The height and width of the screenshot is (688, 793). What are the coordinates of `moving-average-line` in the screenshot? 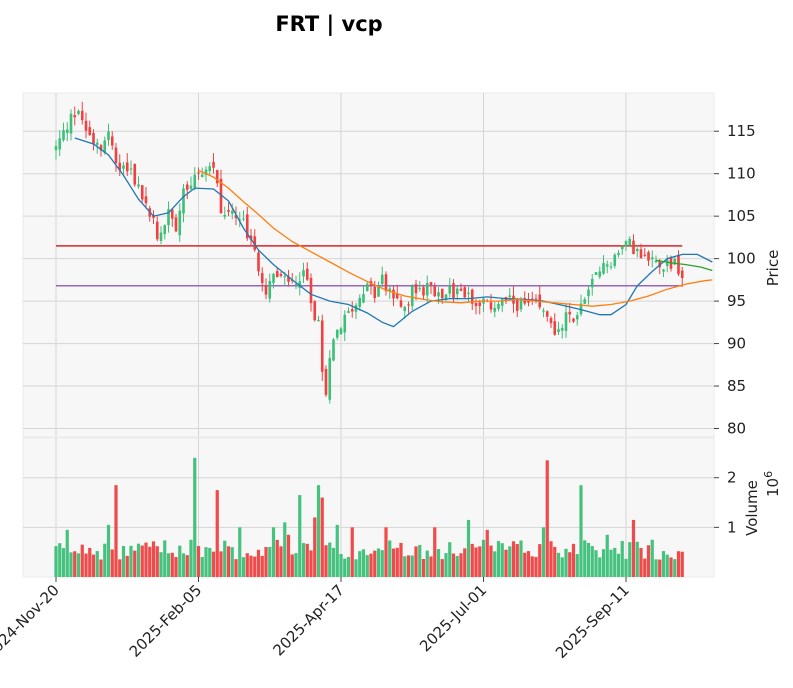 It's located at (684, 265).